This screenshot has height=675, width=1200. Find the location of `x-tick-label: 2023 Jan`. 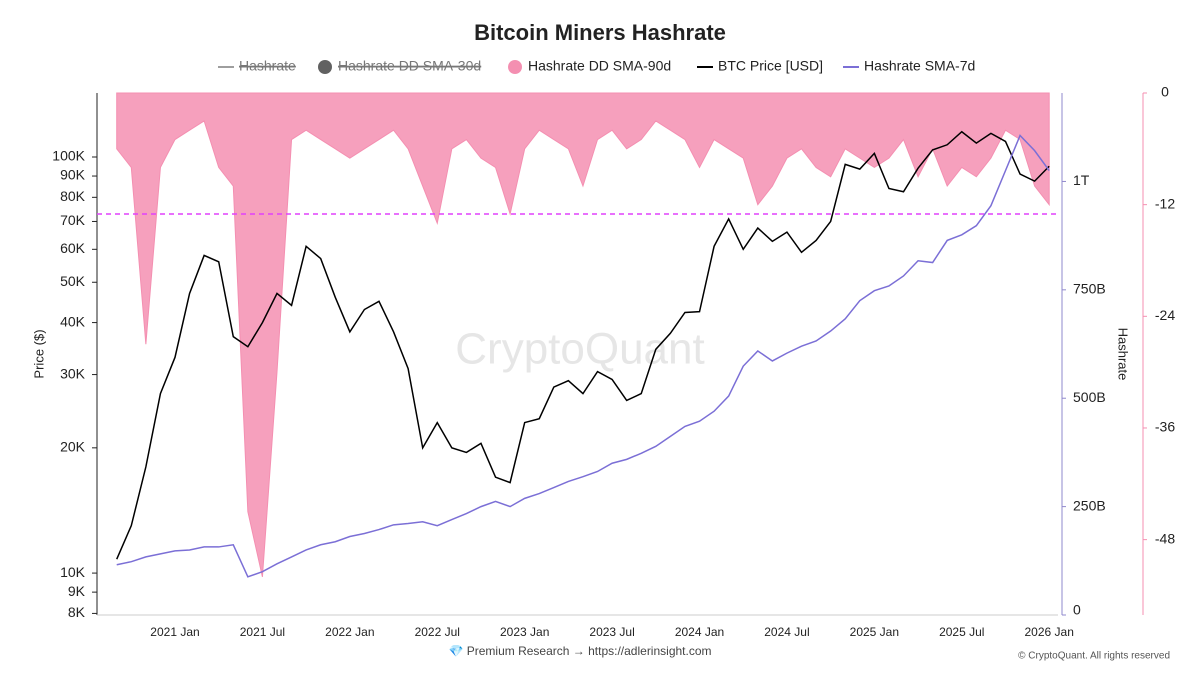

x-tick-label: 2023 Jan is located at coordinates (524, 632).